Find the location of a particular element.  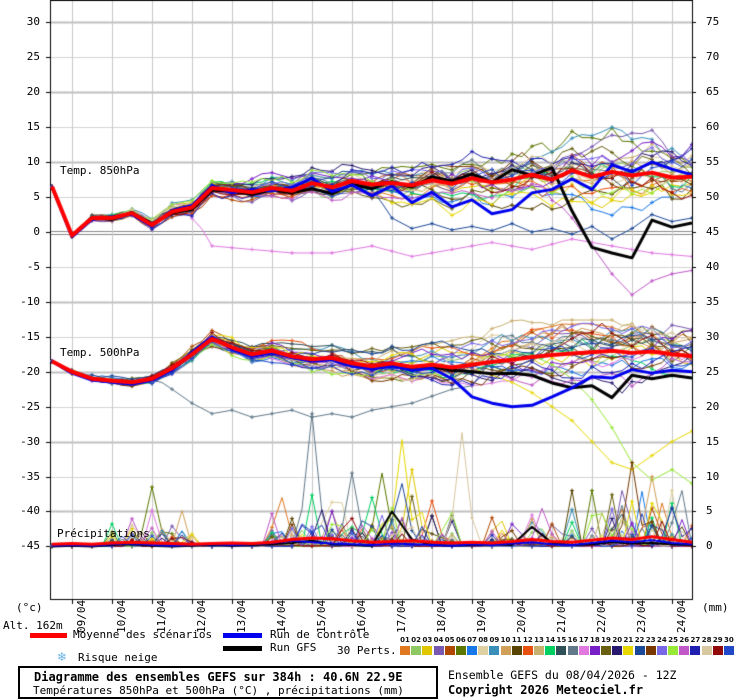

member-number: 29 is located at coordinates (717, 640).